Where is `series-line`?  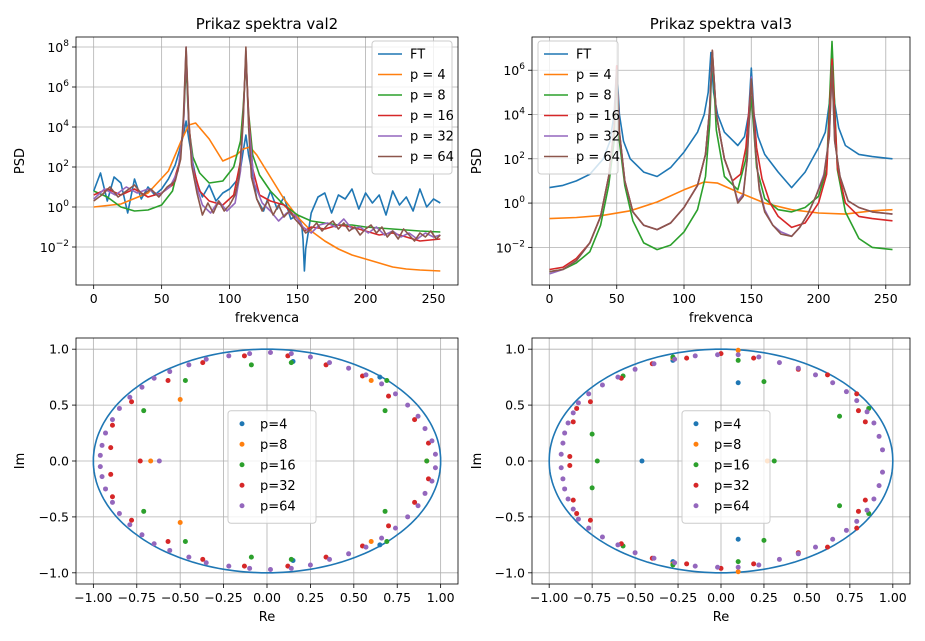 series-line is located at coordinates (721, 200).